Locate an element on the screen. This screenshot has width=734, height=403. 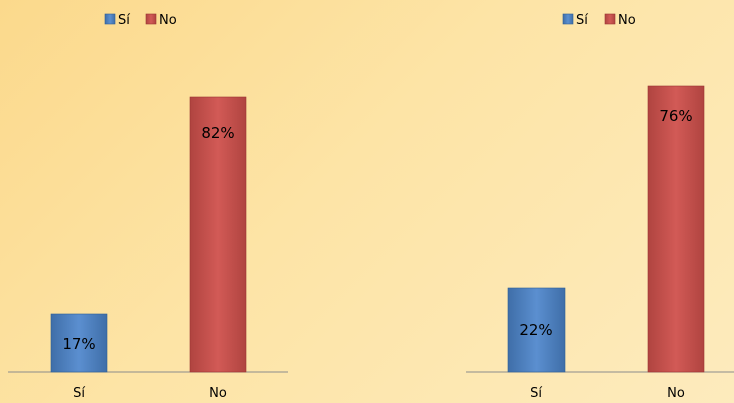
tick-label-right-no: No is located at coordinates (676, 393).